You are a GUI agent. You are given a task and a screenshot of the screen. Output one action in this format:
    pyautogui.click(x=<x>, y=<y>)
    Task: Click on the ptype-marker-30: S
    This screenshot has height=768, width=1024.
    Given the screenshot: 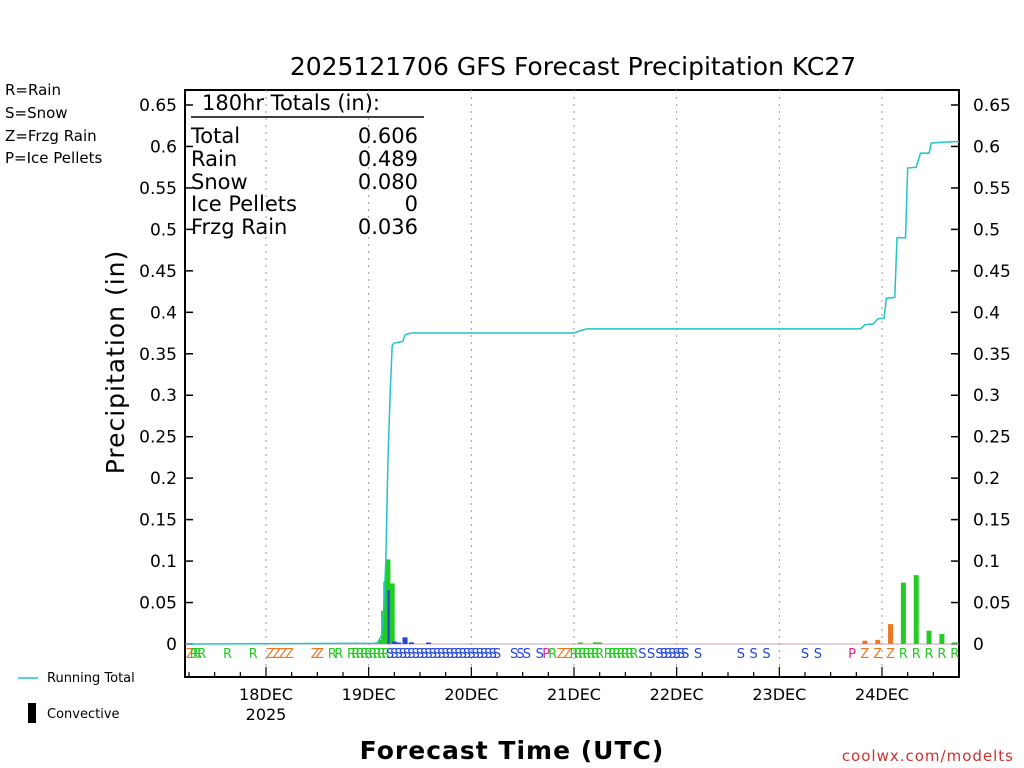 What is the action you would take?
    pyautogui.click(x=420, y=654)
    